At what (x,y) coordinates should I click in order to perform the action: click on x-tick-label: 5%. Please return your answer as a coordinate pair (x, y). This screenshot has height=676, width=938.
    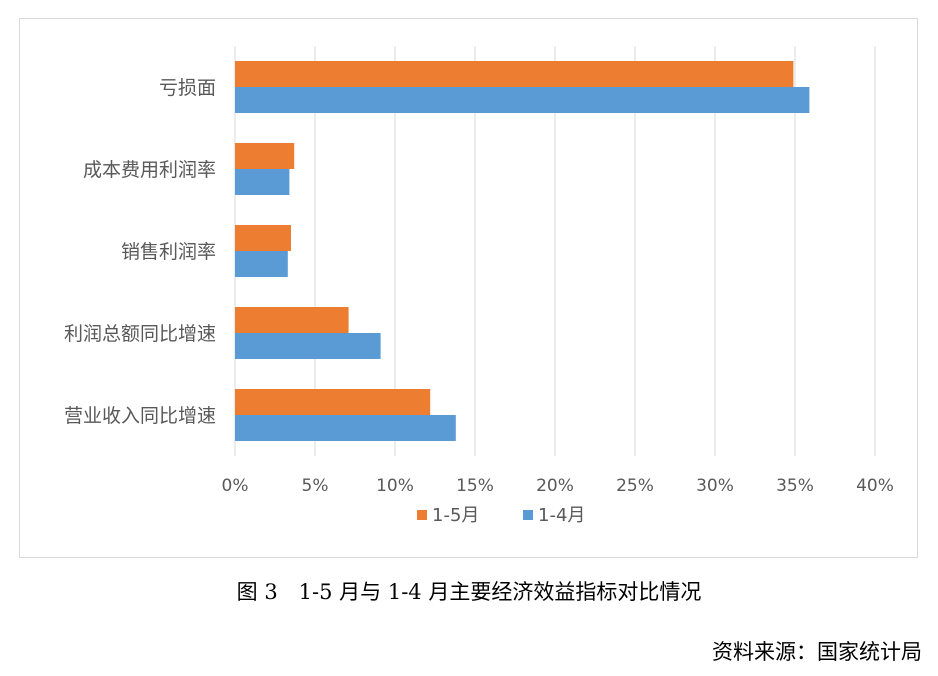
    Looking at the image, I should click on (315, 486).